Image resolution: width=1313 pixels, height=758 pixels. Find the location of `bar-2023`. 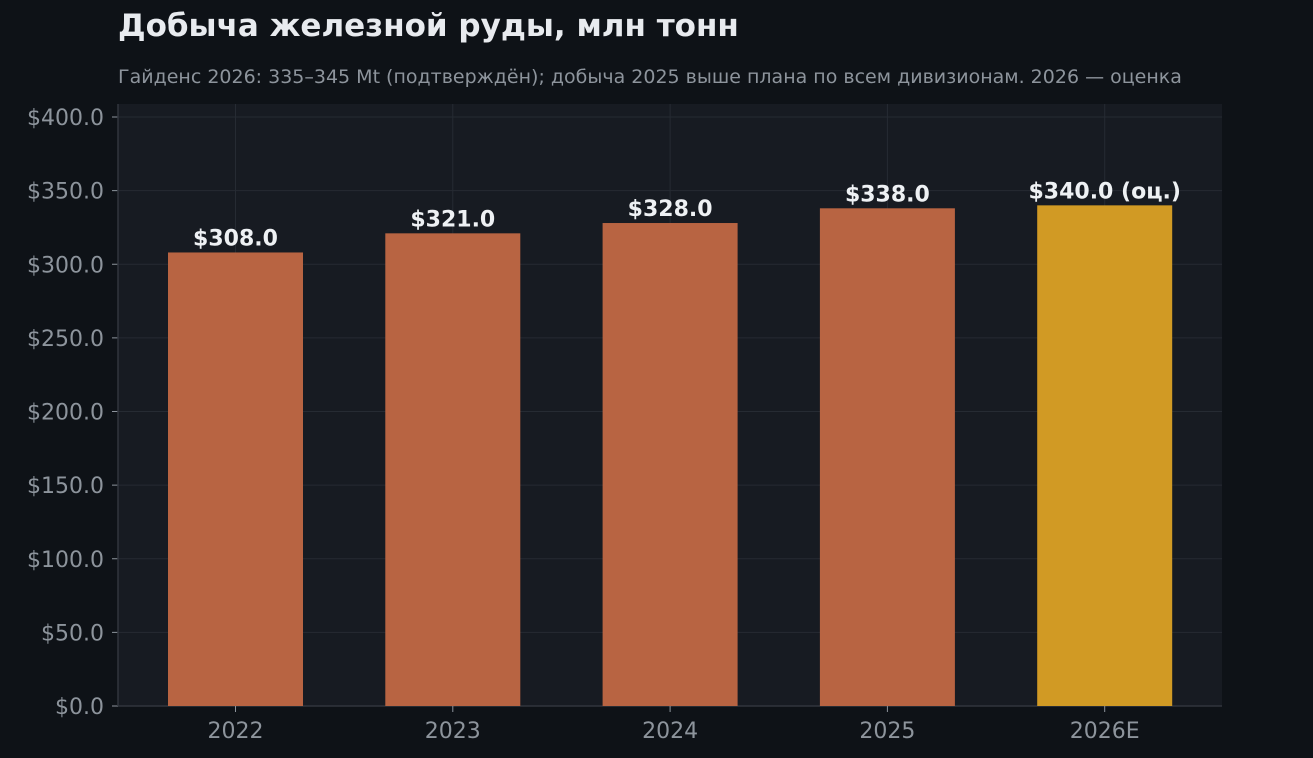

bar-2023 is located at coordinates (453, 469).